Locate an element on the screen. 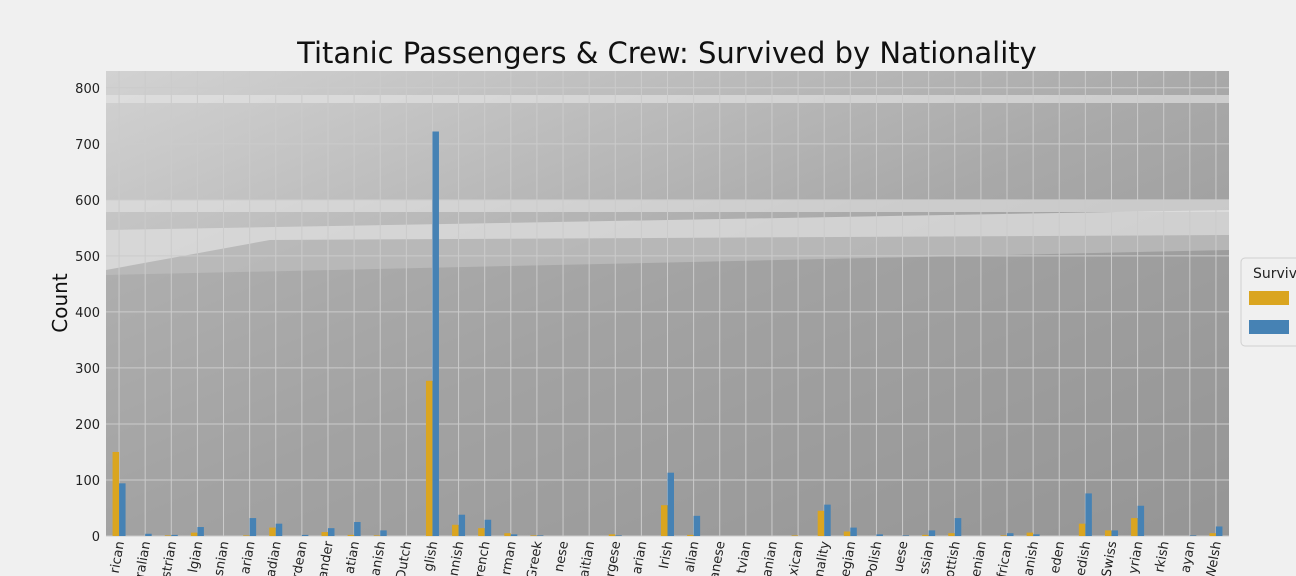  x-tick-label: Greek is located at coordinates (535, 558).